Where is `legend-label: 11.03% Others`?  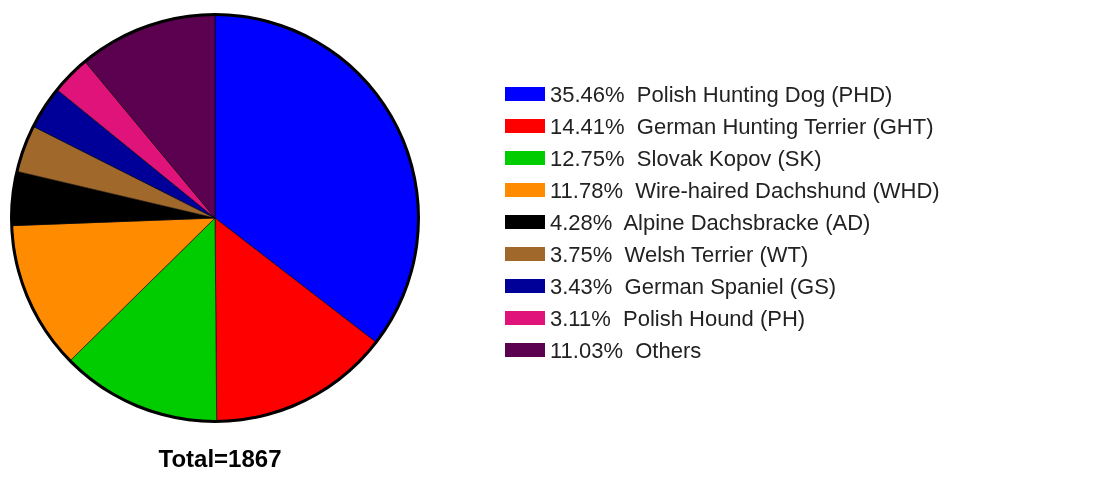
legend-label: 11.03% Others is located at coordinates (626, 350).